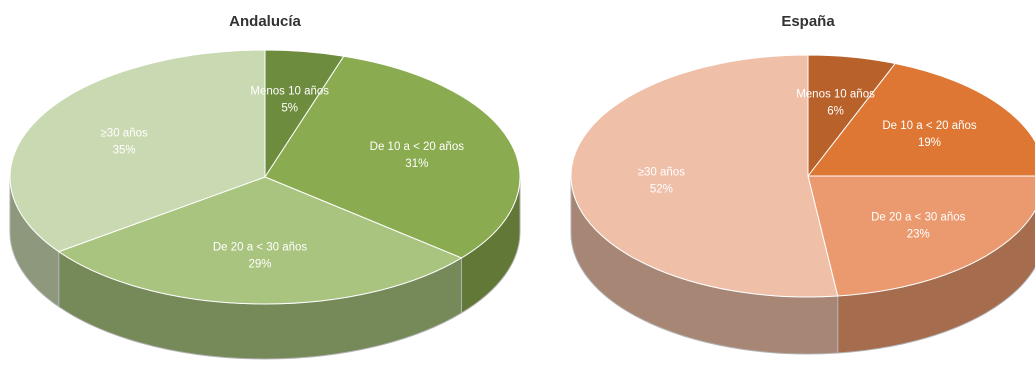 The height and width of the screenshot is (367, 1035). Describe the element at coordinates (661, 190) in the screenshot. I see `slice-value-label: 52%` at that location.